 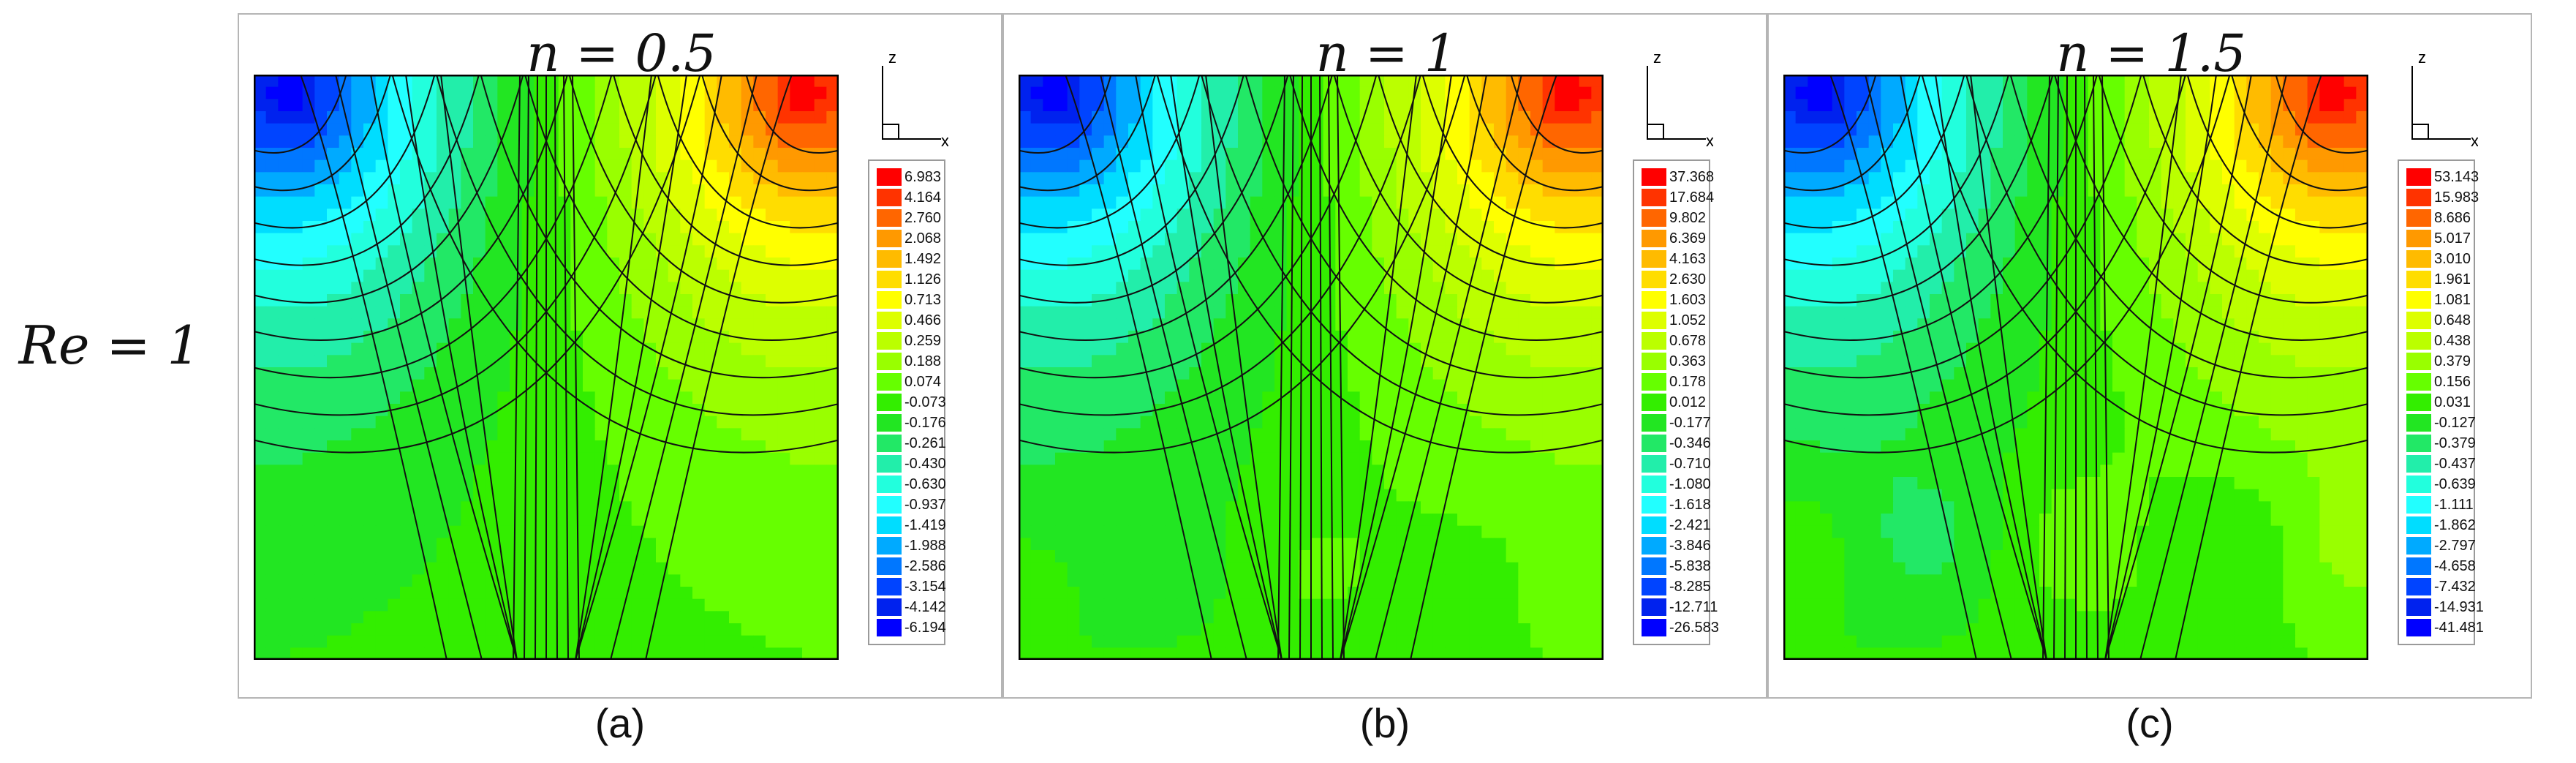 I want to click on legend-label: -1.419, so click(x=925, y=525).